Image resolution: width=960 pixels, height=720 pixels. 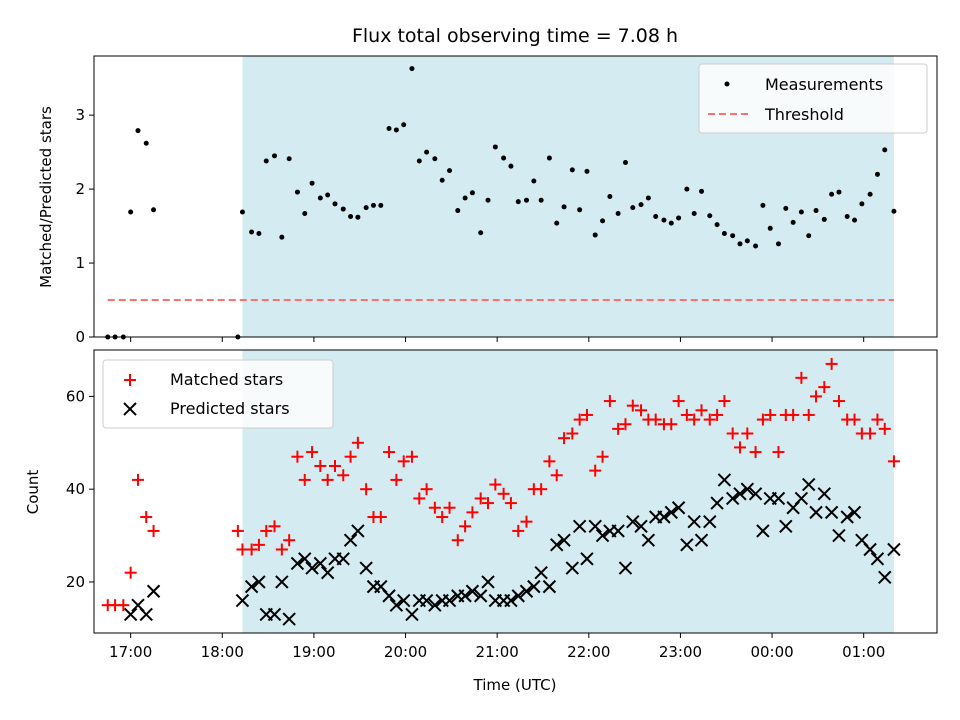 I want to click on x-tick-label: 01:00, so click(x=863, y=652).